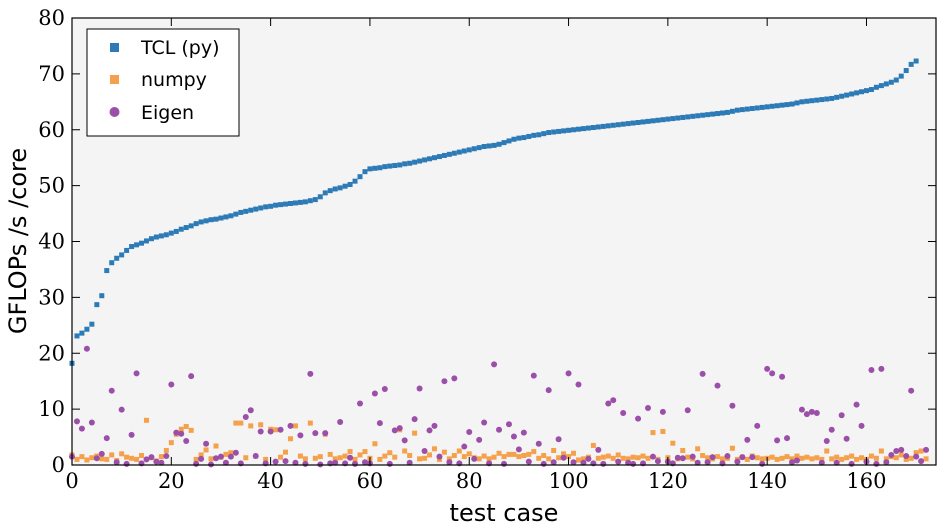  I want to click on x-tick-label-100: 100, so click(569, 481).